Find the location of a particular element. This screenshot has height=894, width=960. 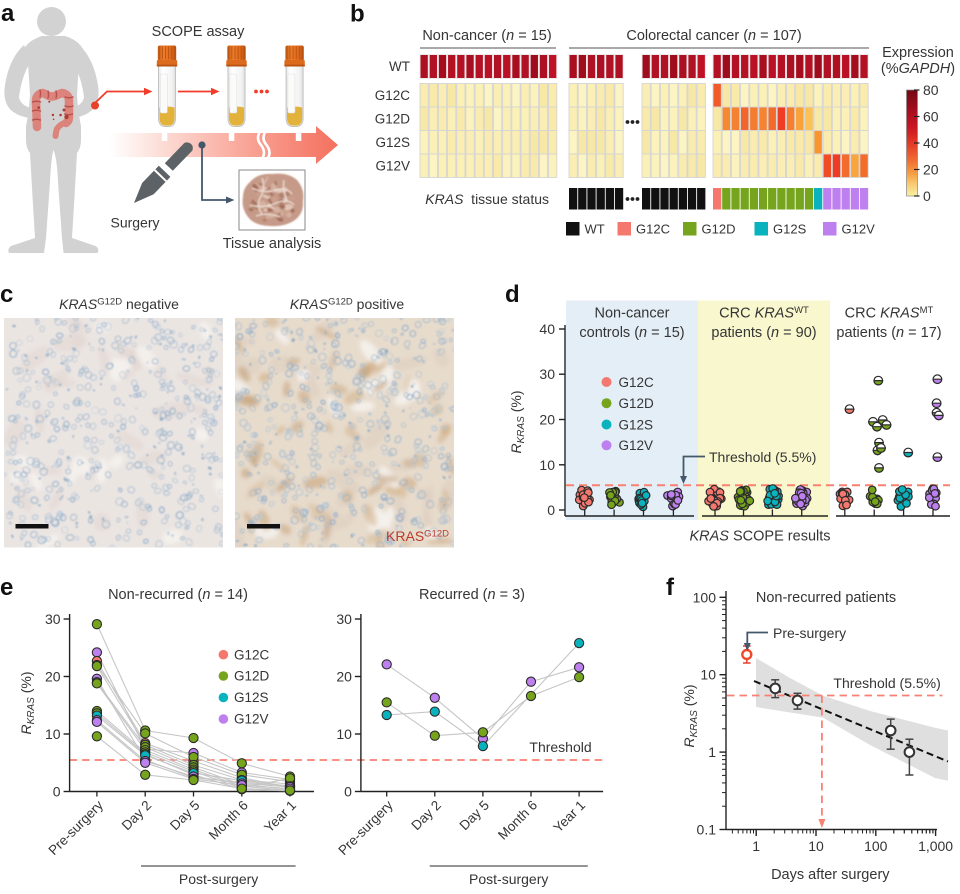

svg-text: b is located at coordinates (357, 14).